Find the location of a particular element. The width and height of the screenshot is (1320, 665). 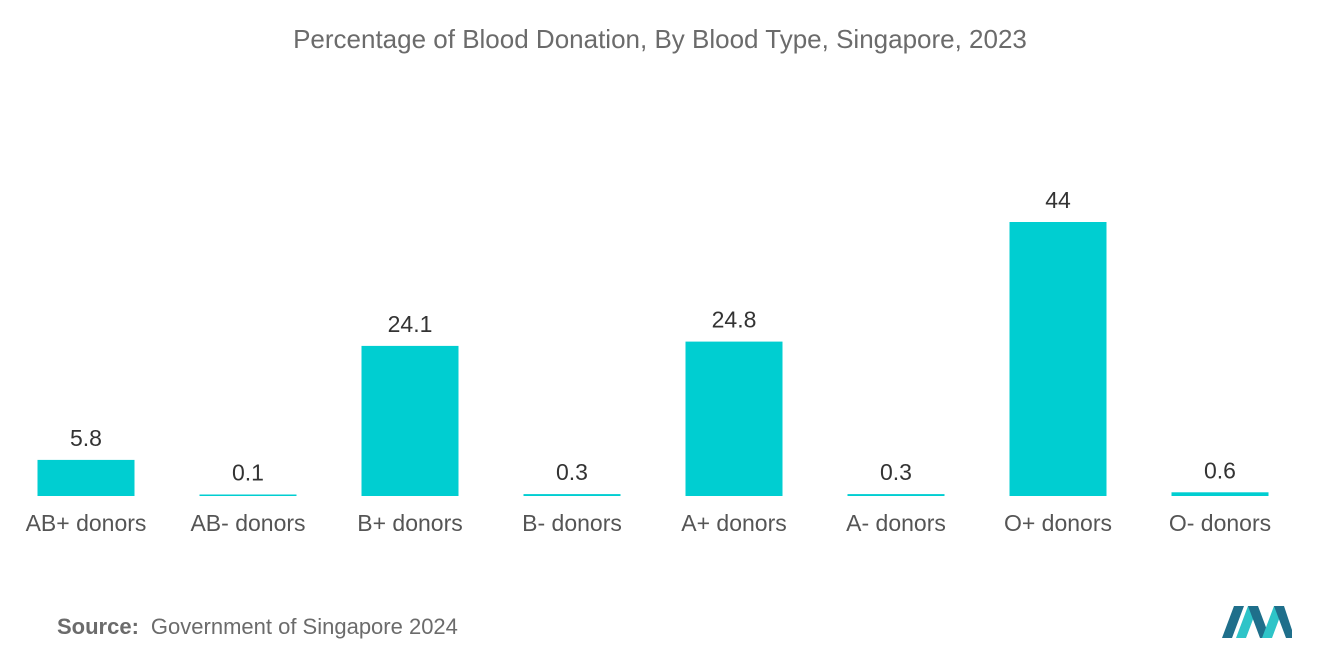

category-label: A+ donors is located at coordinates (734, 523).